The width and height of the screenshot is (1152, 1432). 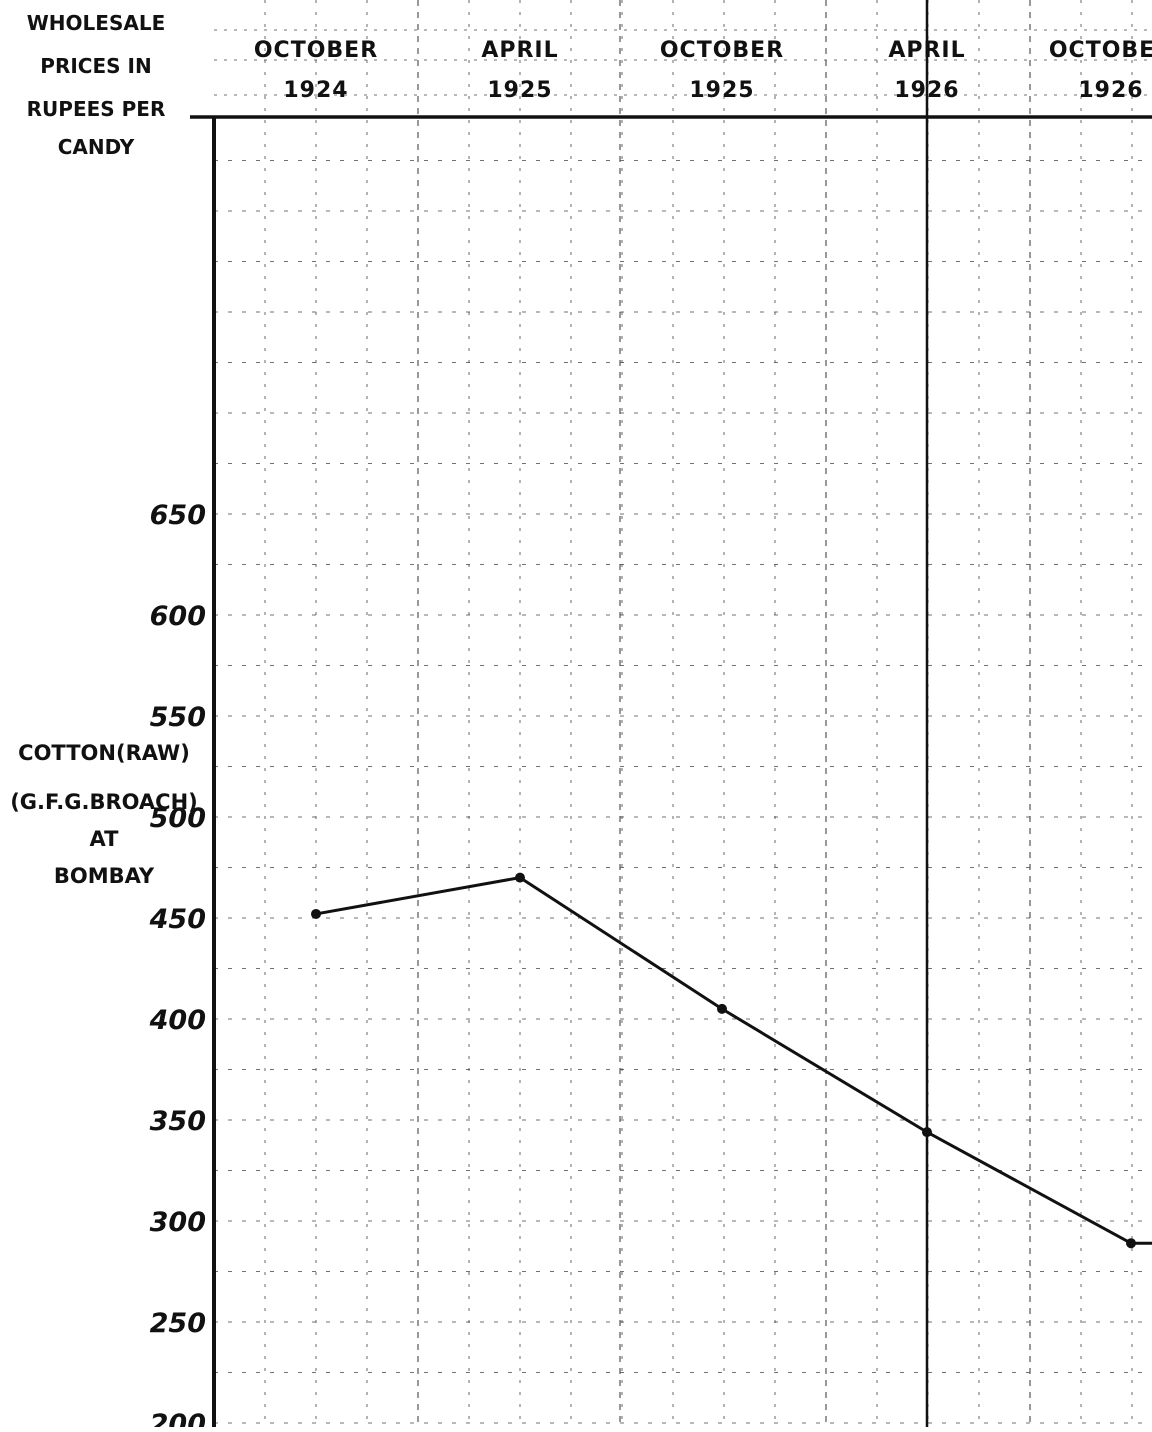 I want to click on y-tick-label: 350, so click(x=178, y=1121).